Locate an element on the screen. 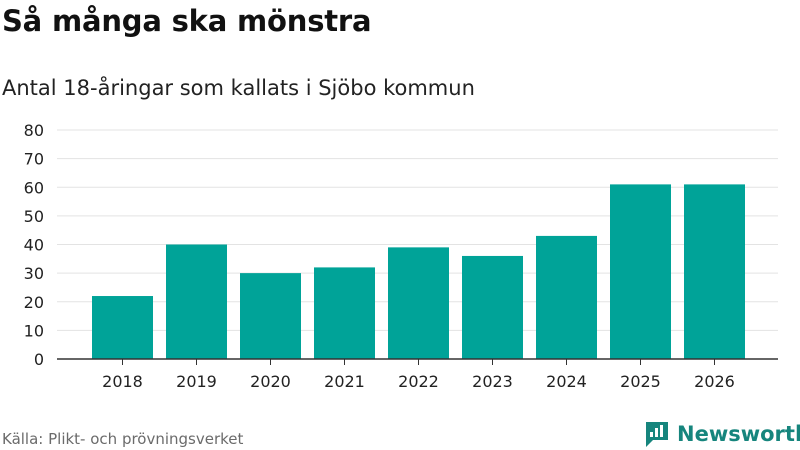 The height and width of the screenshot is (450, 800). x-tick-label: 2020 is located at coordinates (270, 381).